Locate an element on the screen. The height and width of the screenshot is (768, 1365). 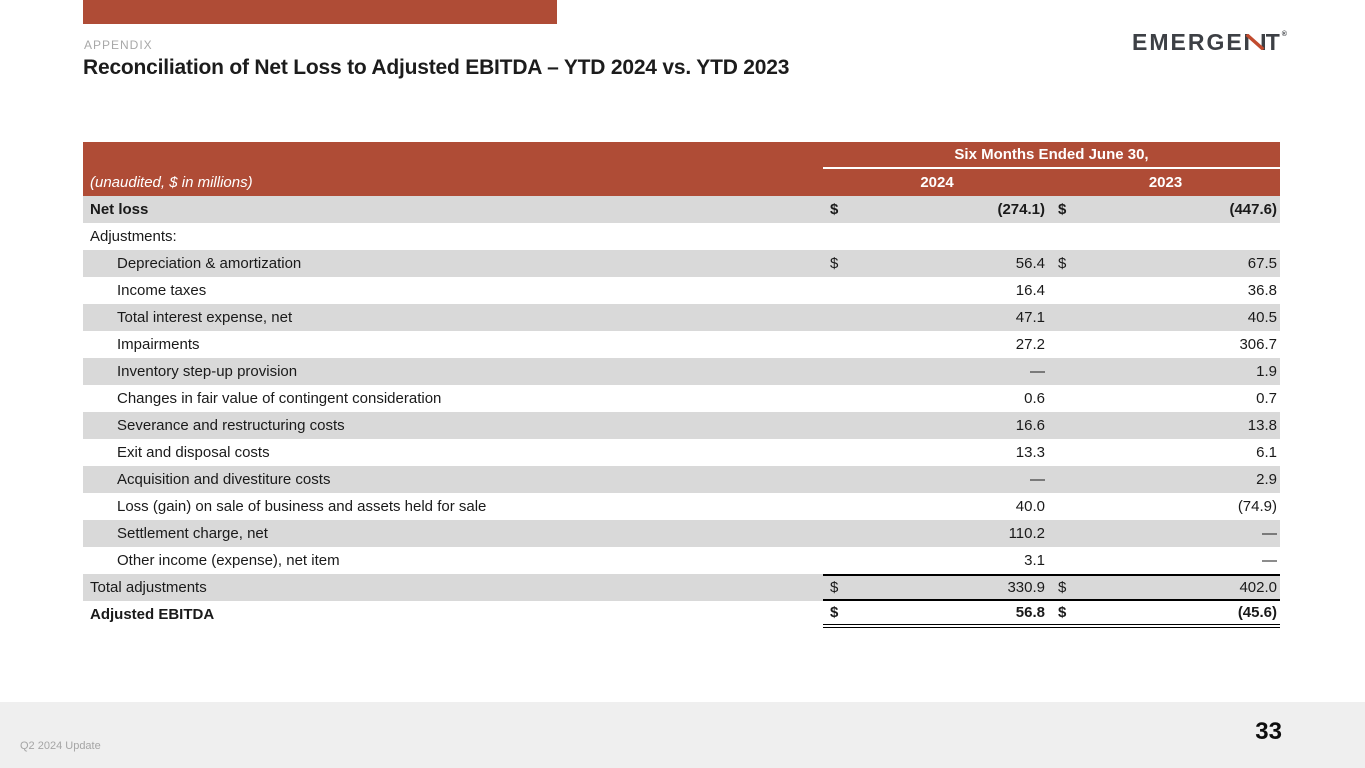
value-2024: 330.9 is located at coordinates (1026, 587).